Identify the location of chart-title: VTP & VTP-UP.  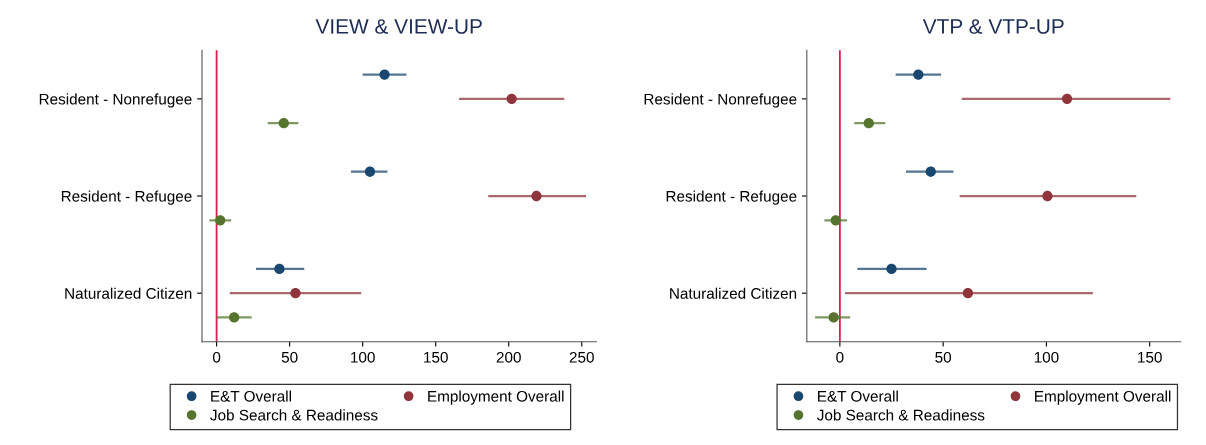
(993, 26).